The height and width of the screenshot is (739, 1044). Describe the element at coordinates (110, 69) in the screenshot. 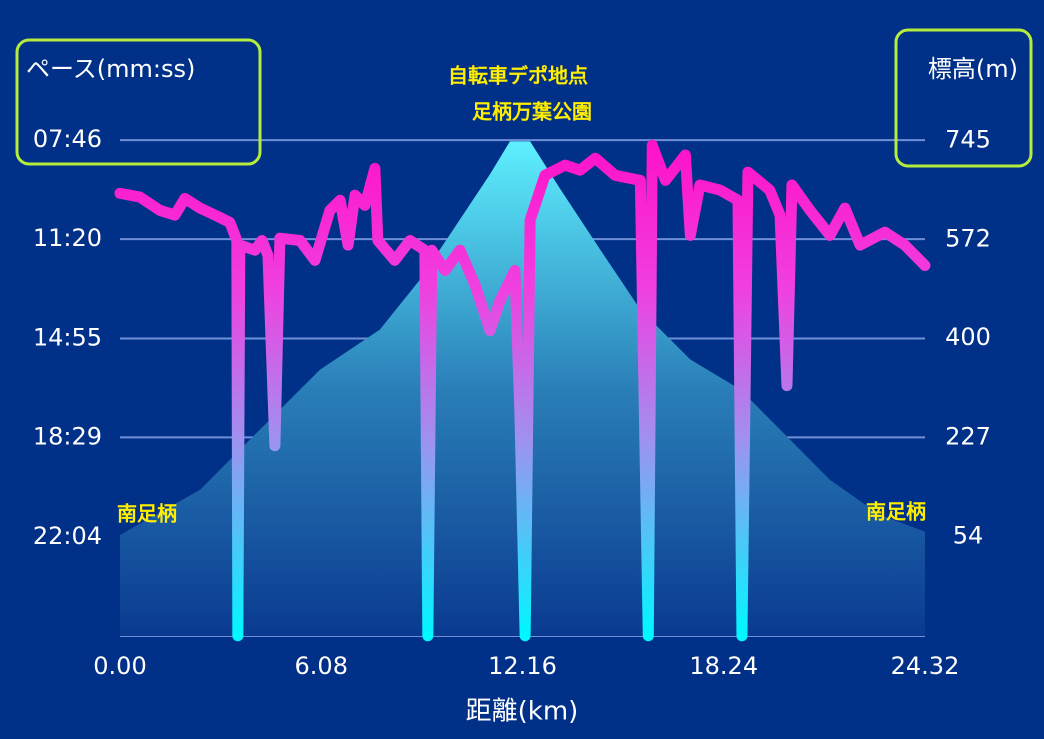

I see `y-axis-title: ペース(mm:ss)` at that location.